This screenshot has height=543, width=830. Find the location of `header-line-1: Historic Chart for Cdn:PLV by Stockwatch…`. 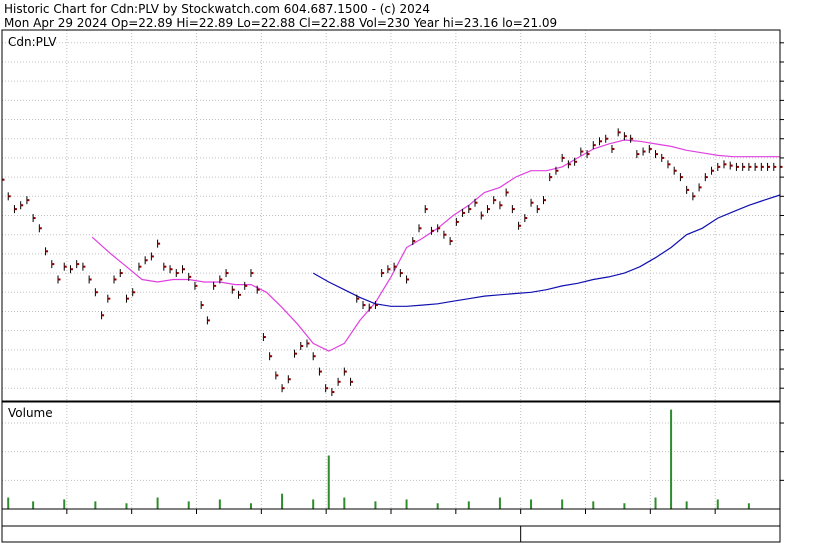

header-line-1: Historic Chart for Cdn:PLV by Stockwatch… is located at coordinates (217, 9).